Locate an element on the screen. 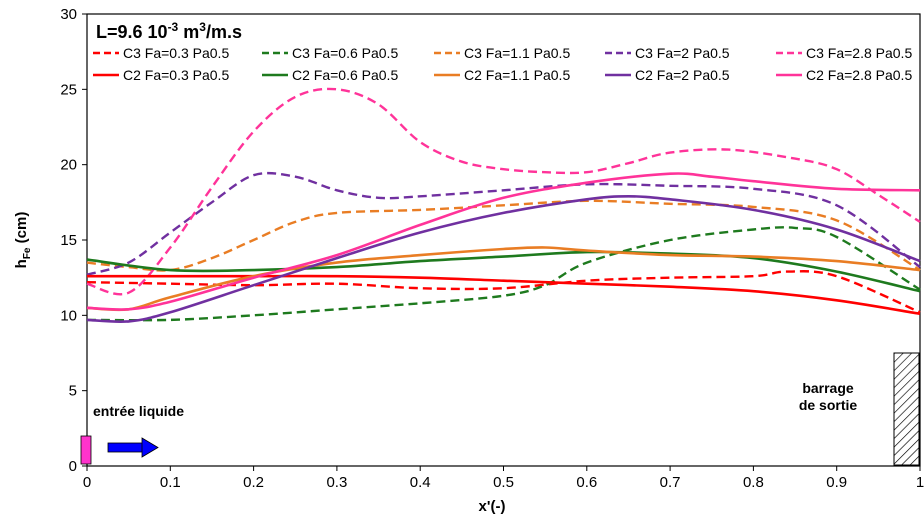 This screenshot has width=924, height=522. legend-entry: C3 Fa=1.1 Pa0.5 is located at coordinates (517, 53).